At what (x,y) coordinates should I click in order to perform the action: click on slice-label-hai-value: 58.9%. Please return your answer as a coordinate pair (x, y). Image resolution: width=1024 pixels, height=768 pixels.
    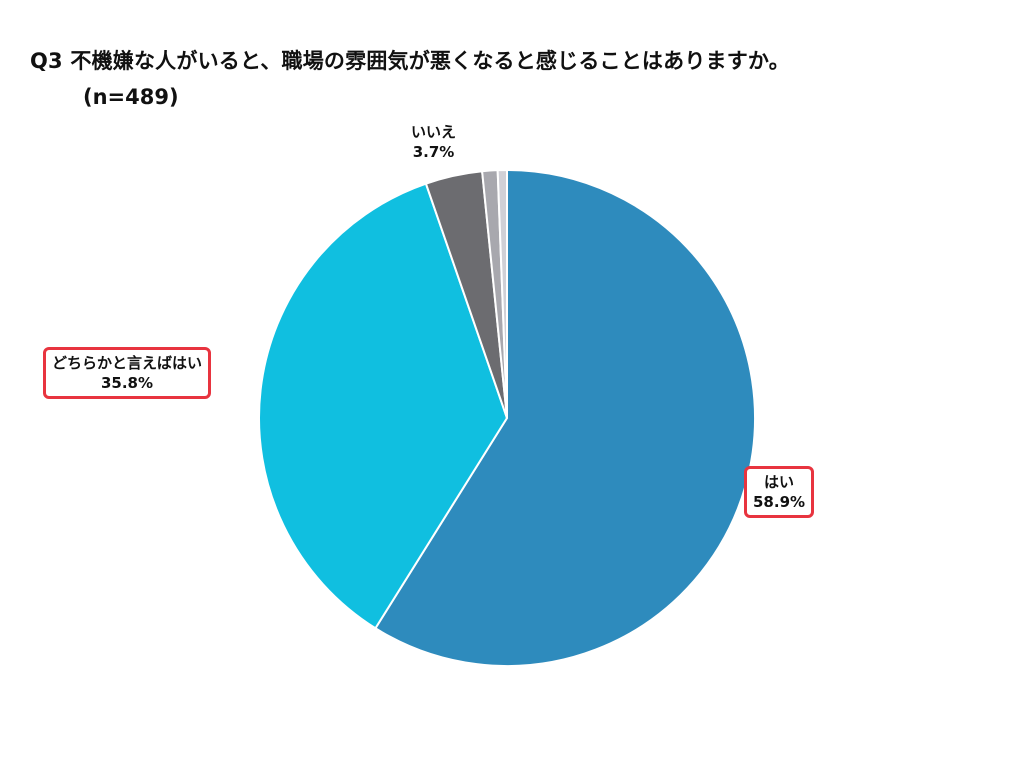
    Looking at the image, I should click on (779, 502).